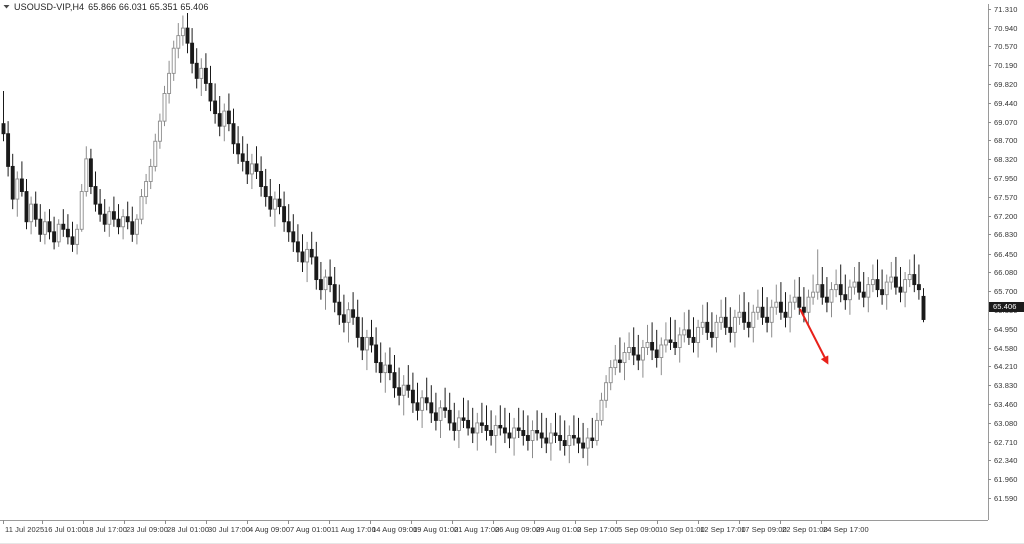 The height and width of the screenshot is (544, 1024). What do you see at coordinates (1006, 159) in the screenshot?
I see `price-tick: 68.320` at bounding box center [1006, 159].